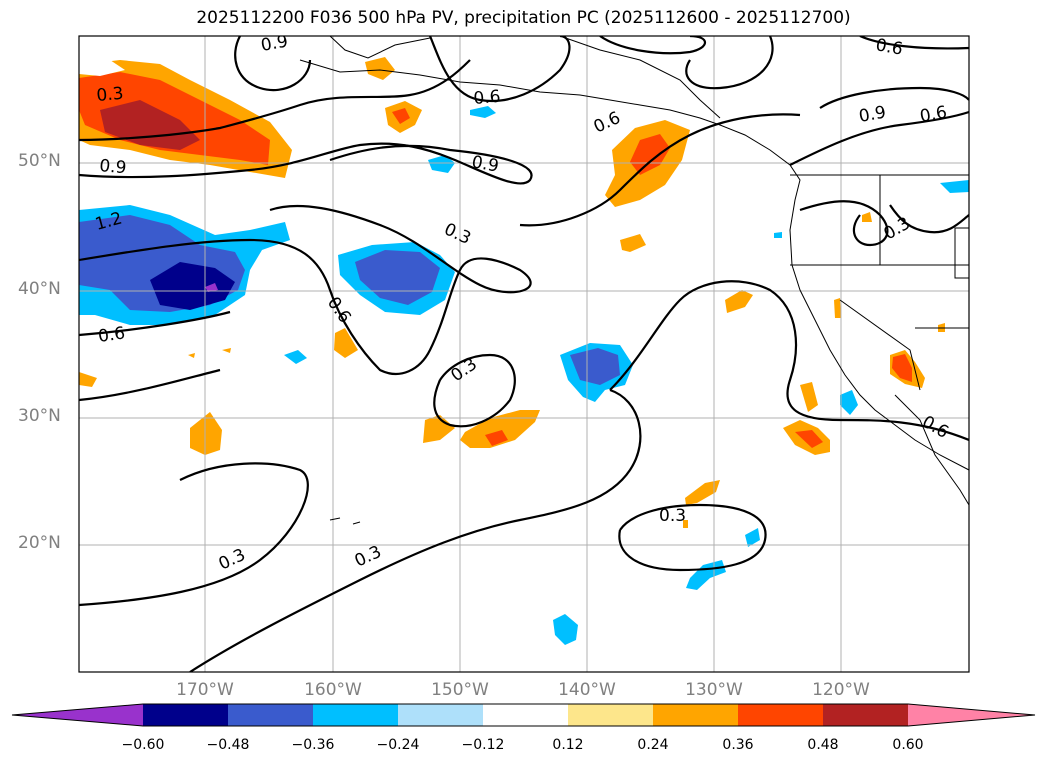 Image resolution: width=1047 pixels, height=765 pixels. What do you see at coordinates (39, 543) in the screenshot?
I see `lat-label-20n: 20°N` at bounding box center [39, 543].